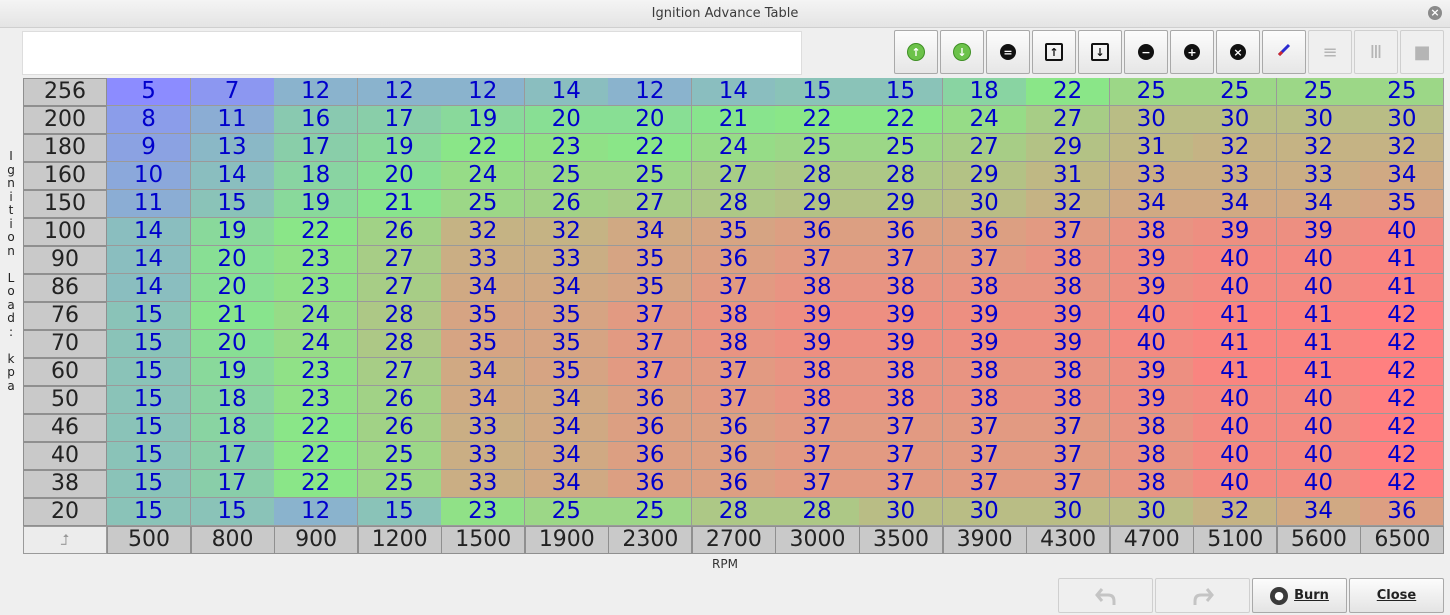 This screenshot has width=1450, height=615. Describe the element at coordinates (1008, 52) in the screenshot. I see `set-equal-button: =` at that location.